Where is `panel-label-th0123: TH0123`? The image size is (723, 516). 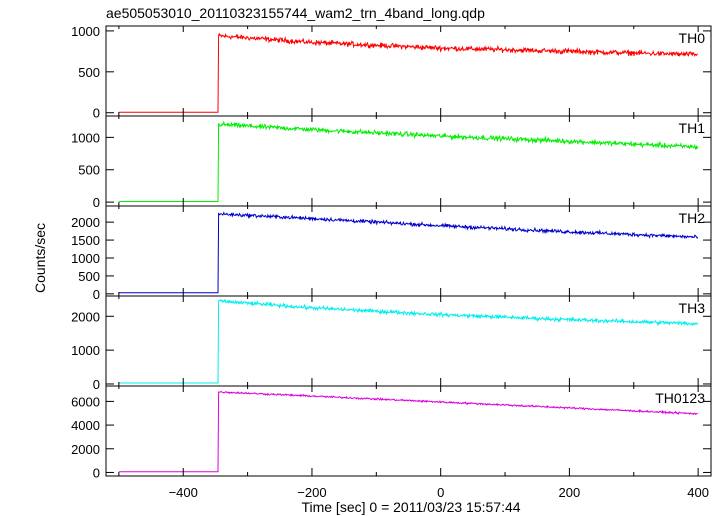
panel-label-th0123: TH0123 is located at coordinates (680, 398).